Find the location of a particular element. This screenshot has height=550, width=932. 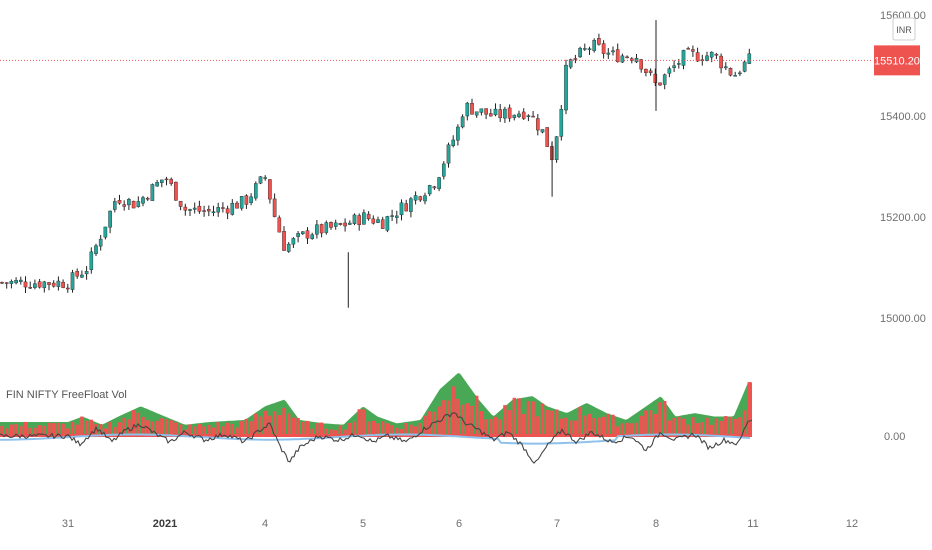

currency-badge: INR is located at coordinates (904, 29).